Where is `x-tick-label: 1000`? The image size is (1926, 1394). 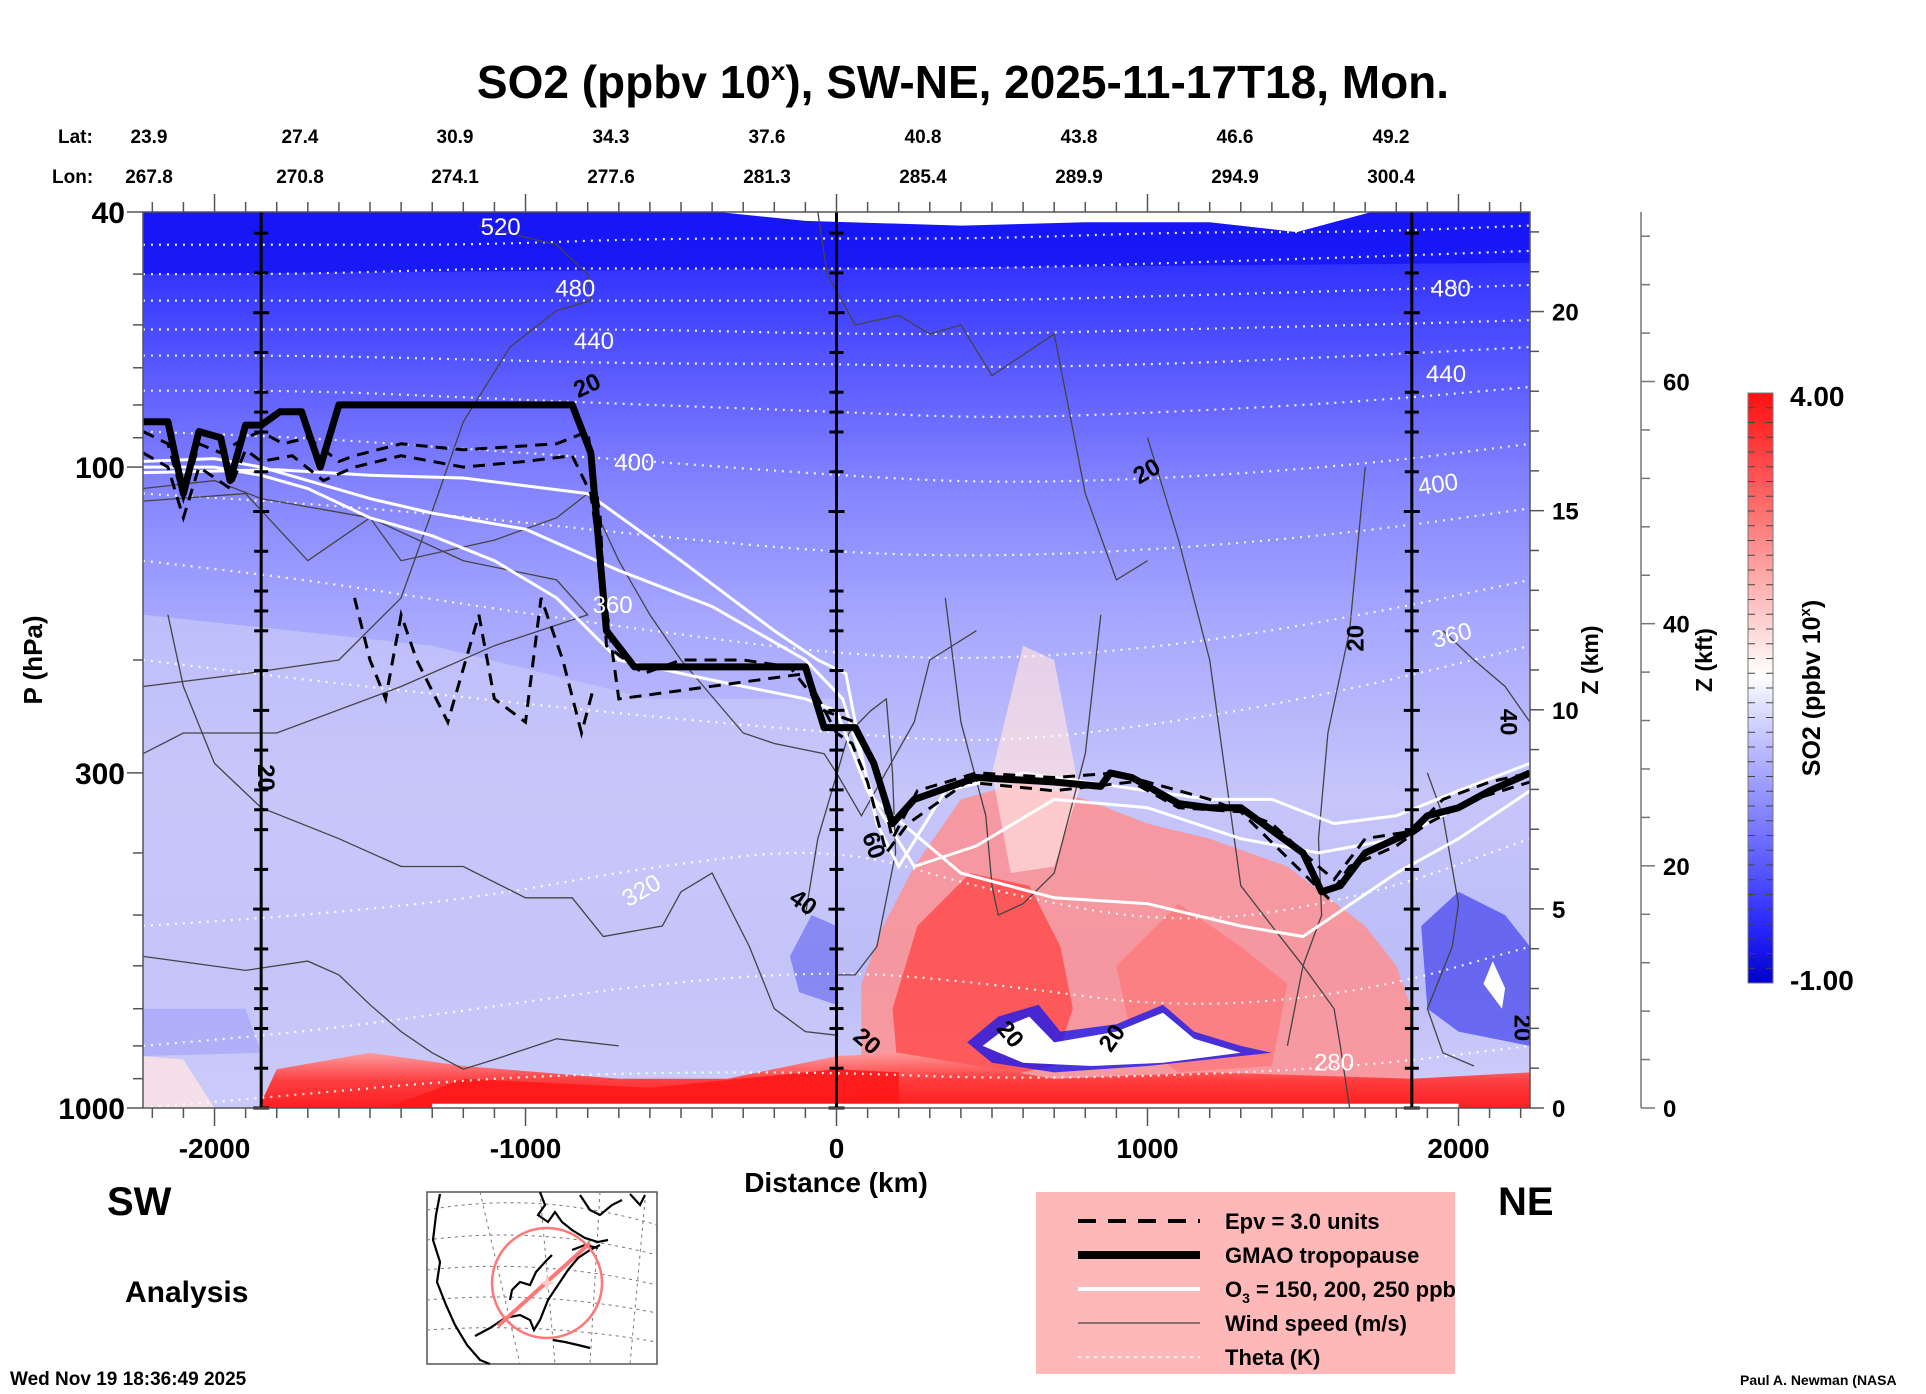
x-tick-label: 1000 is located at coordinates (1147, 1148).